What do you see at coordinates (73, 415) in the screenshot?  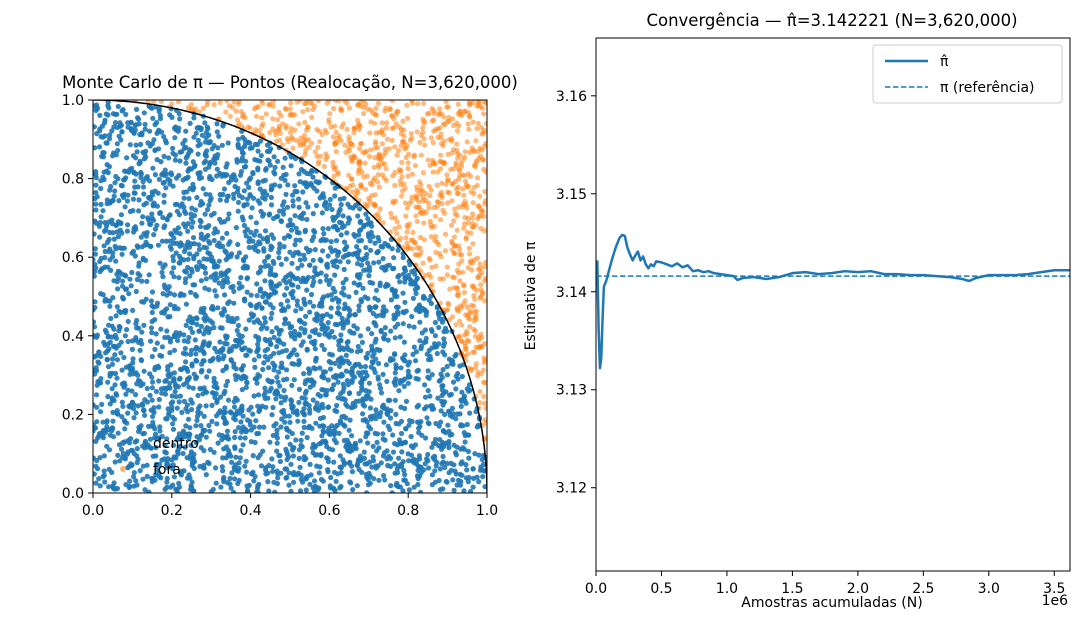 I see `y-tick-label: 0.2` at bounding box center [73, 415].